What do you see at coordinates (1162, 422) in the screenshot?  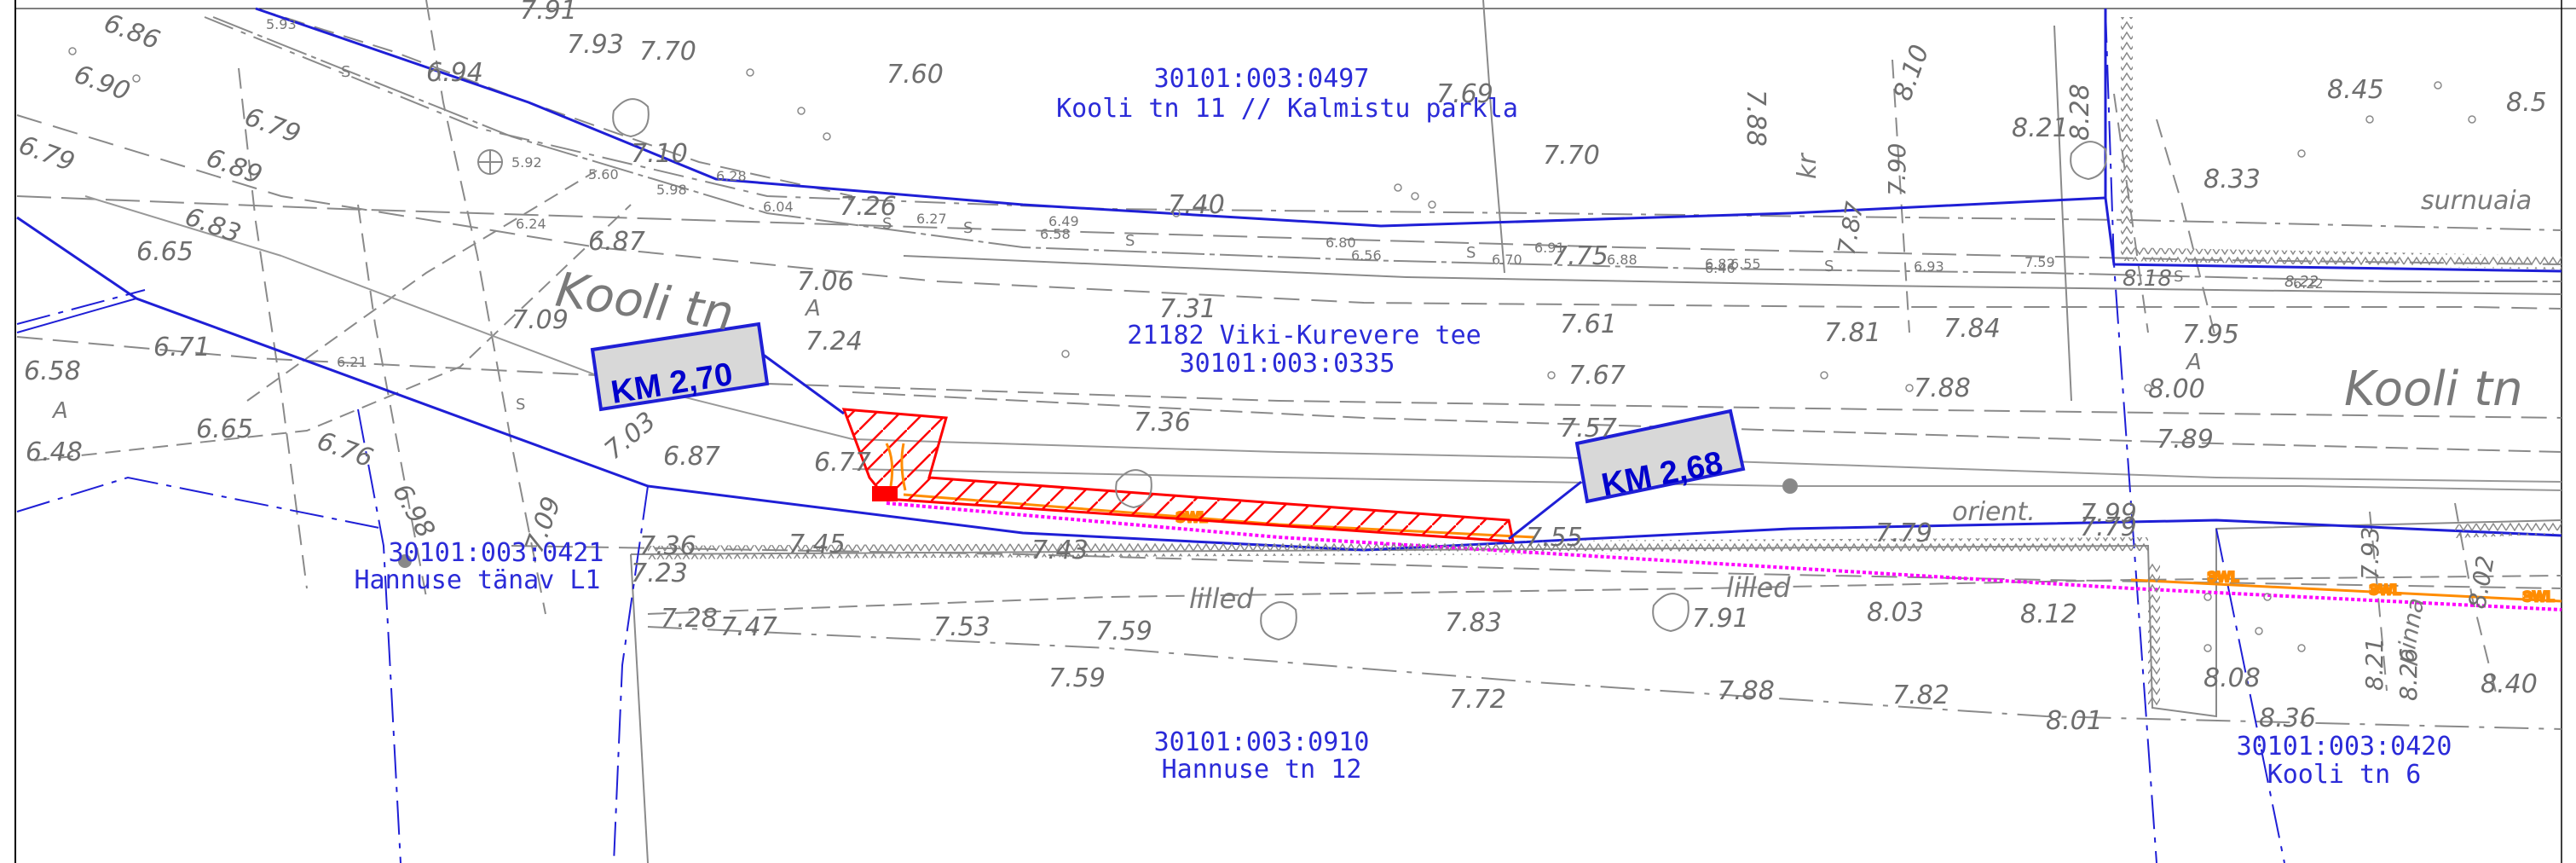 I see `elevation-label: 7.36` at bounding box center [1162, 422].